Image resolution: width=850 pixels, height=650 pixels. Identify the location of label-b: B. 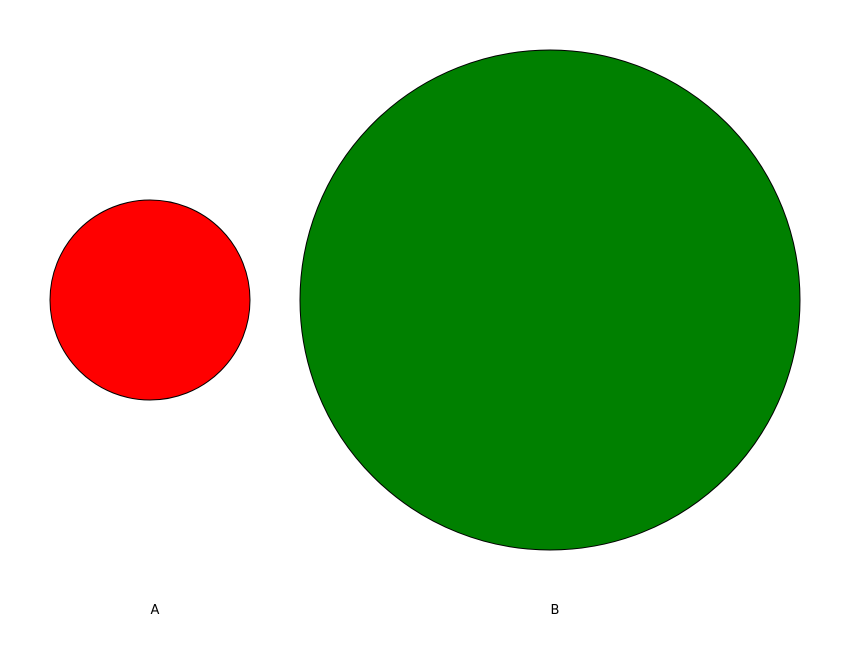
(555, 610).